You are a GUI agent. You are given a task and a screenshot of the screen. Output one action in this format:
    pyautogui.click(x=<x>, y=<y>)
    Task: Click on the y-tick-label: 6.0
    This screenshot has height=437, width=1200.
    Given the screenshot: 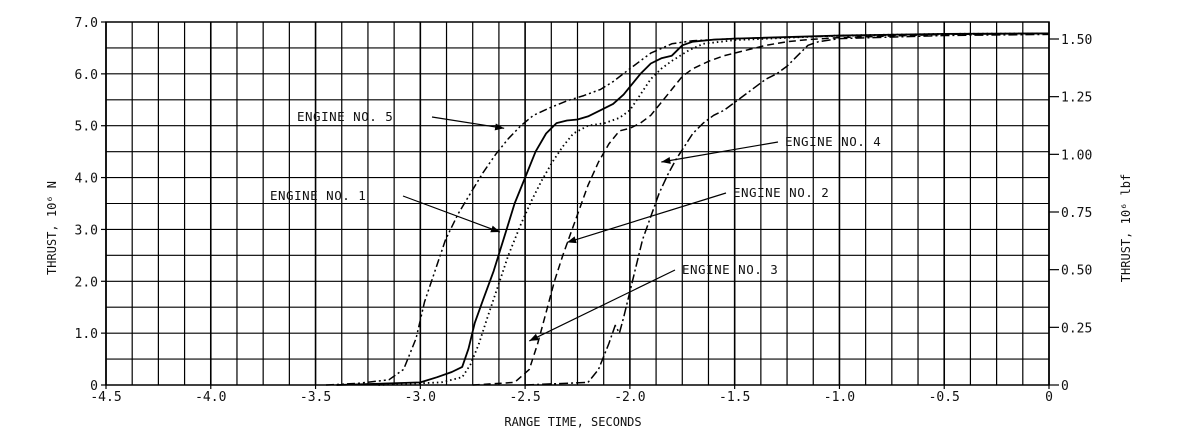 What is the action you would take?
    pyautogui.click(x=86, y=75)
    